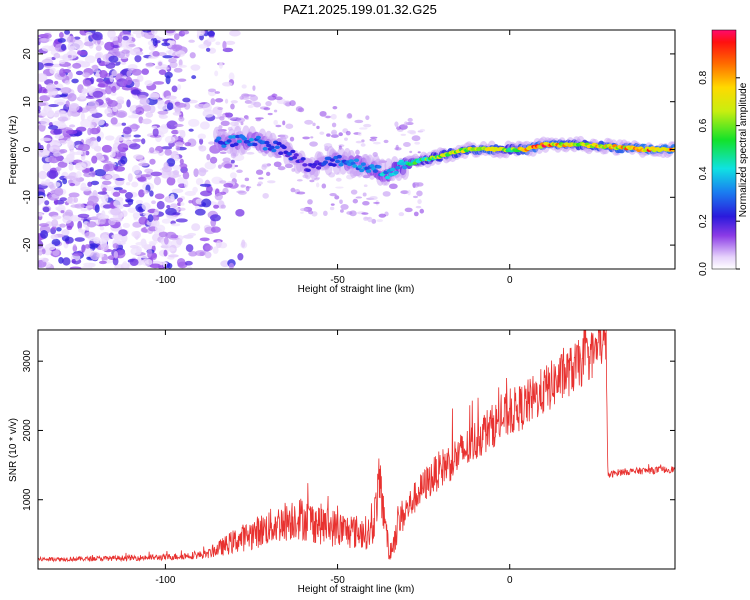 The width and height of the screenshot is (750, 600). I want to click on colorbar-tick-label: 0.8, so click(703, 77).